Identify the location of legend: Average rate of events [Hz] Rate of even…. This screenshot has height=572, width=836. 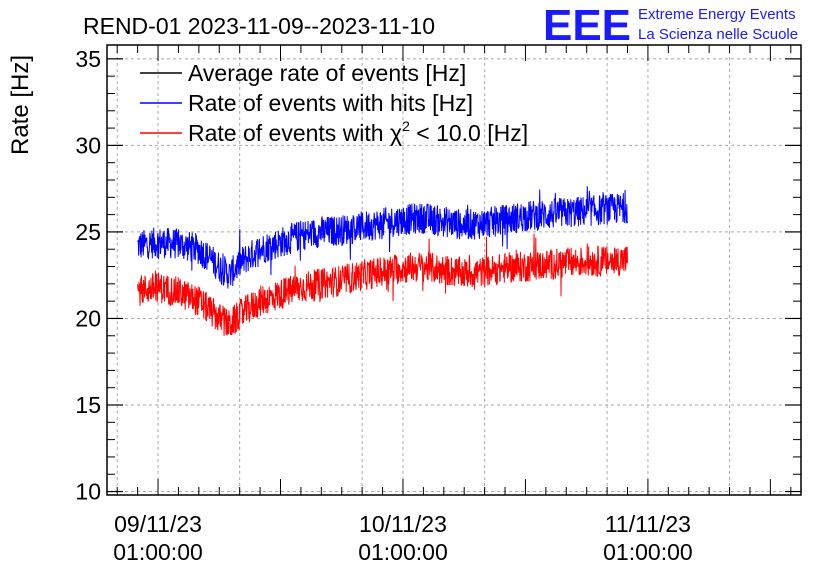
(334, 103).